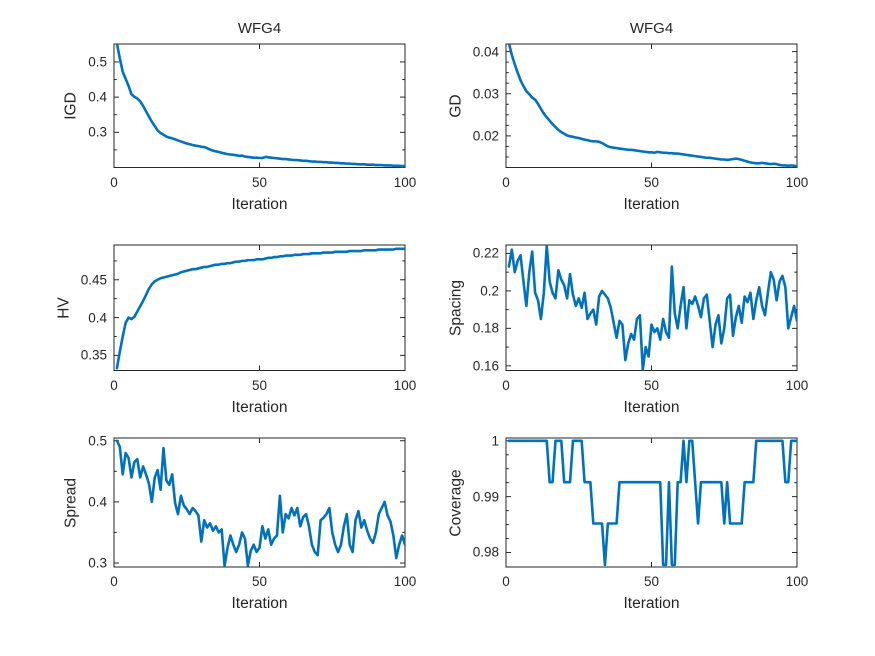 This screenshot has height=656, width=875. What do you see at coordinates (71, 502) in the screenshot?
I see `y-axis-label-spread: Spread` at bounding box center [71, 502].